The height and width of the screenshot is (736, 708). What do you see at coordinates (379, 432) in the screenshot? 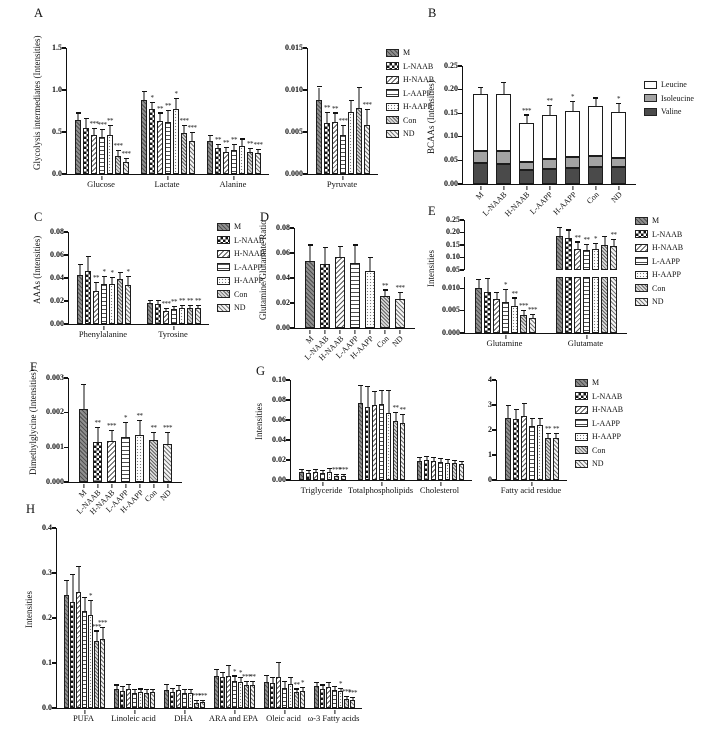
I see `plot-area: **********` at bounding box center [379, 432].